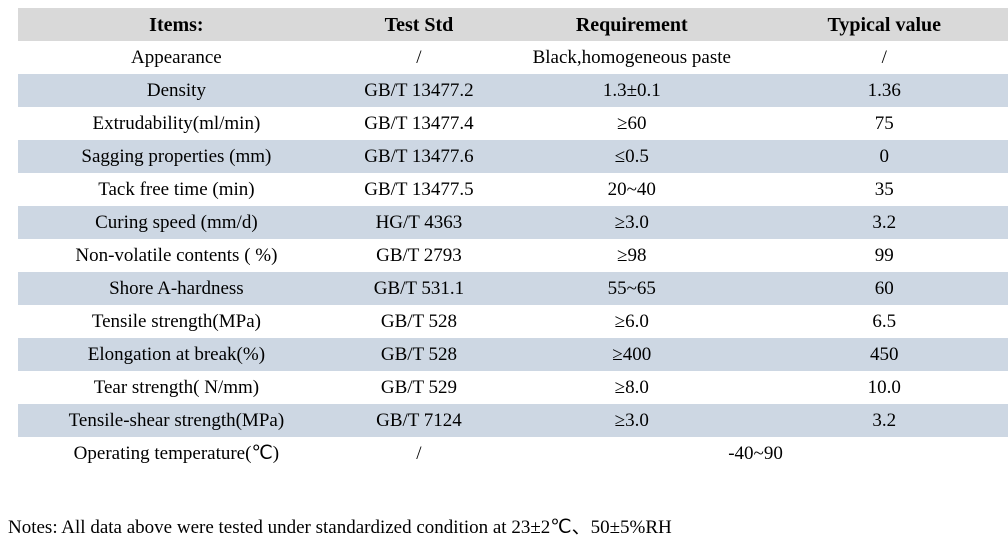 This screenshot has width=1008, height=548. What do you see at coordinates (884, 123) in the screenshot?
I see `typical-cell: 75` at bounding box center [884, 123].